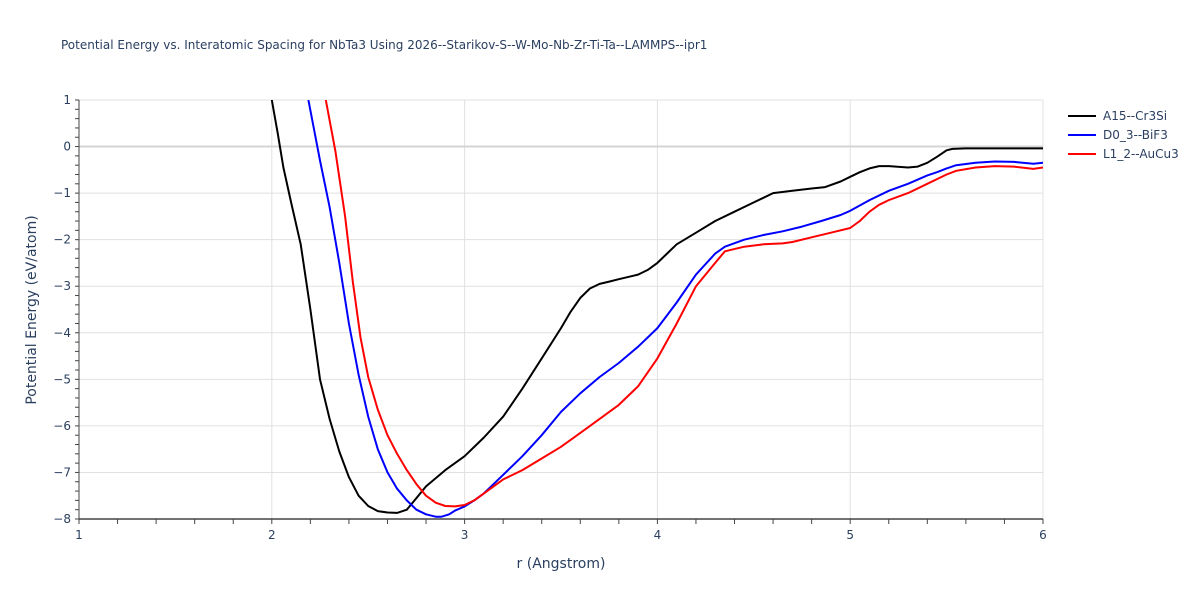 This screenshot has height=600, width=1200. I want to click on y-tick-label: −4, so click(62, 333).